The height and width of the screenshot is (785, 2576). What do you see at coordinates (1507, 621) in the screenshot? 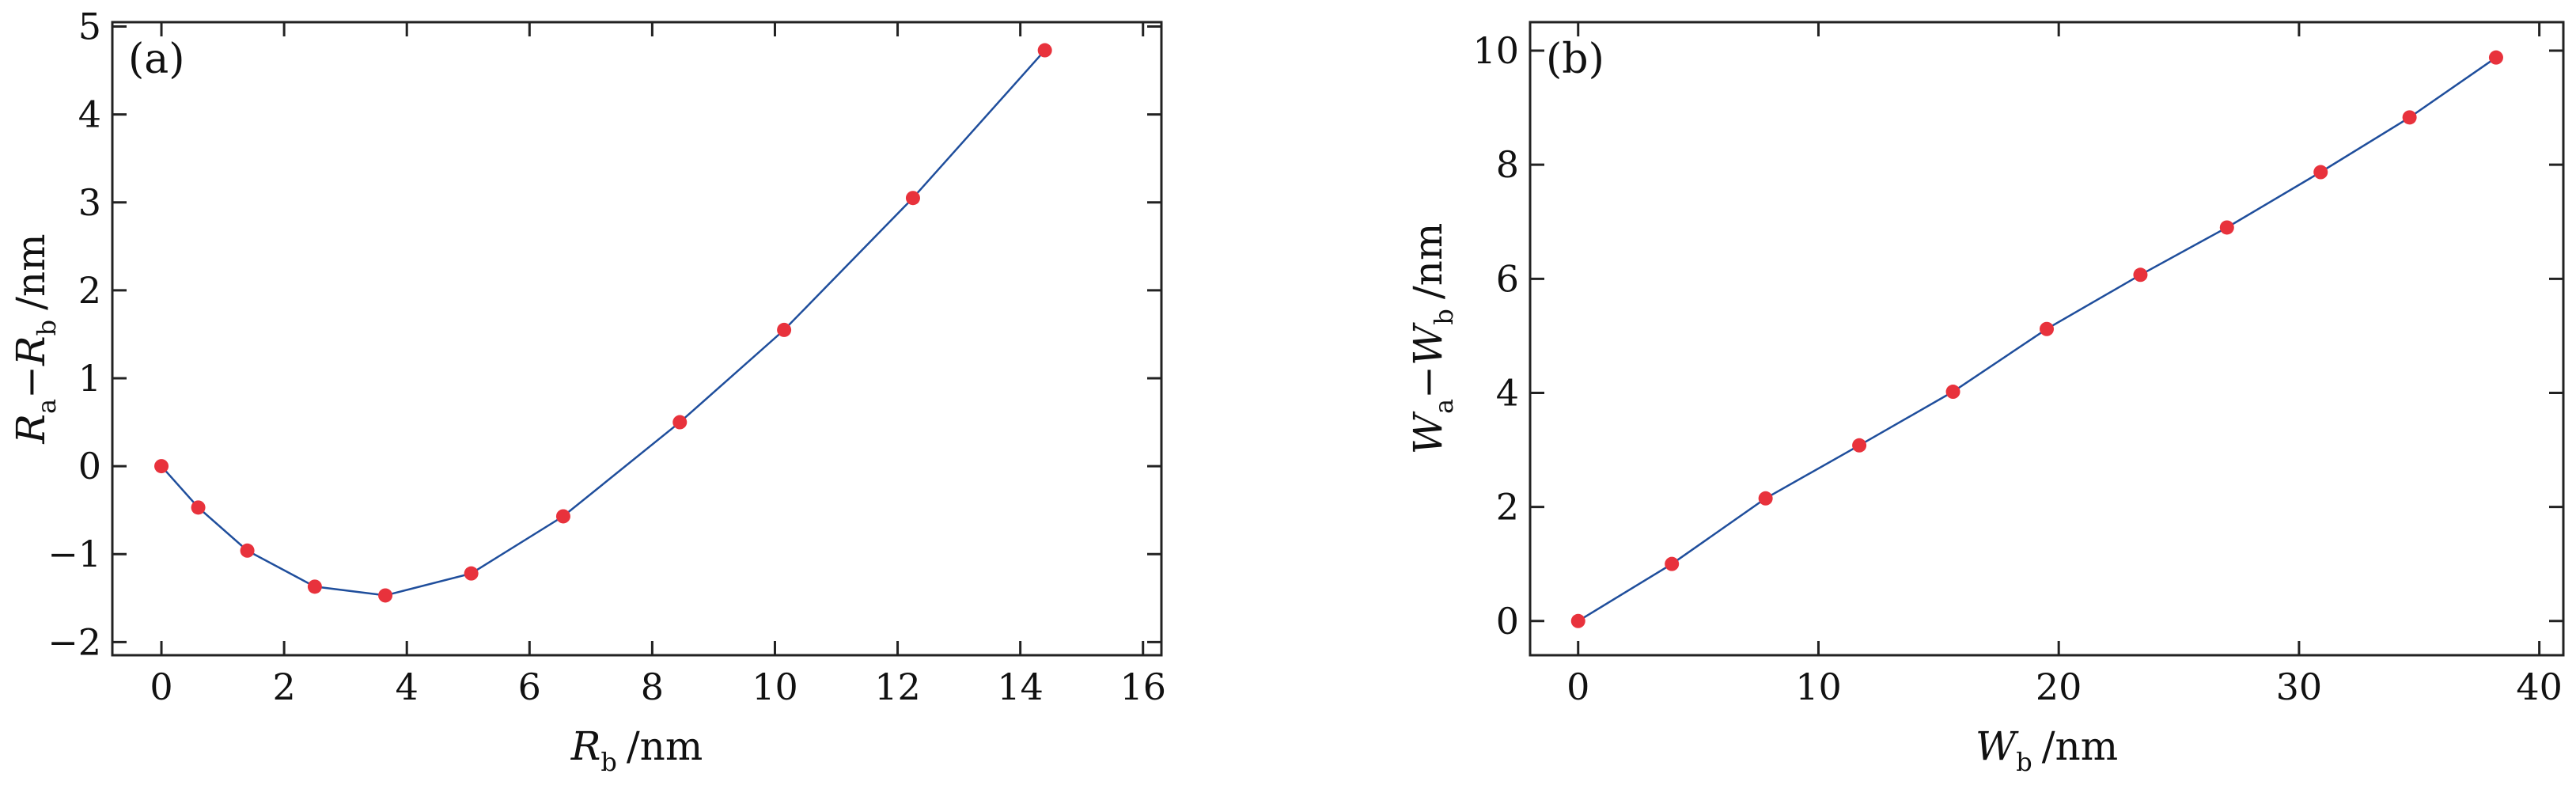
I see `y-tick-label-b-0: 0` at bounding box center [1507, 621].